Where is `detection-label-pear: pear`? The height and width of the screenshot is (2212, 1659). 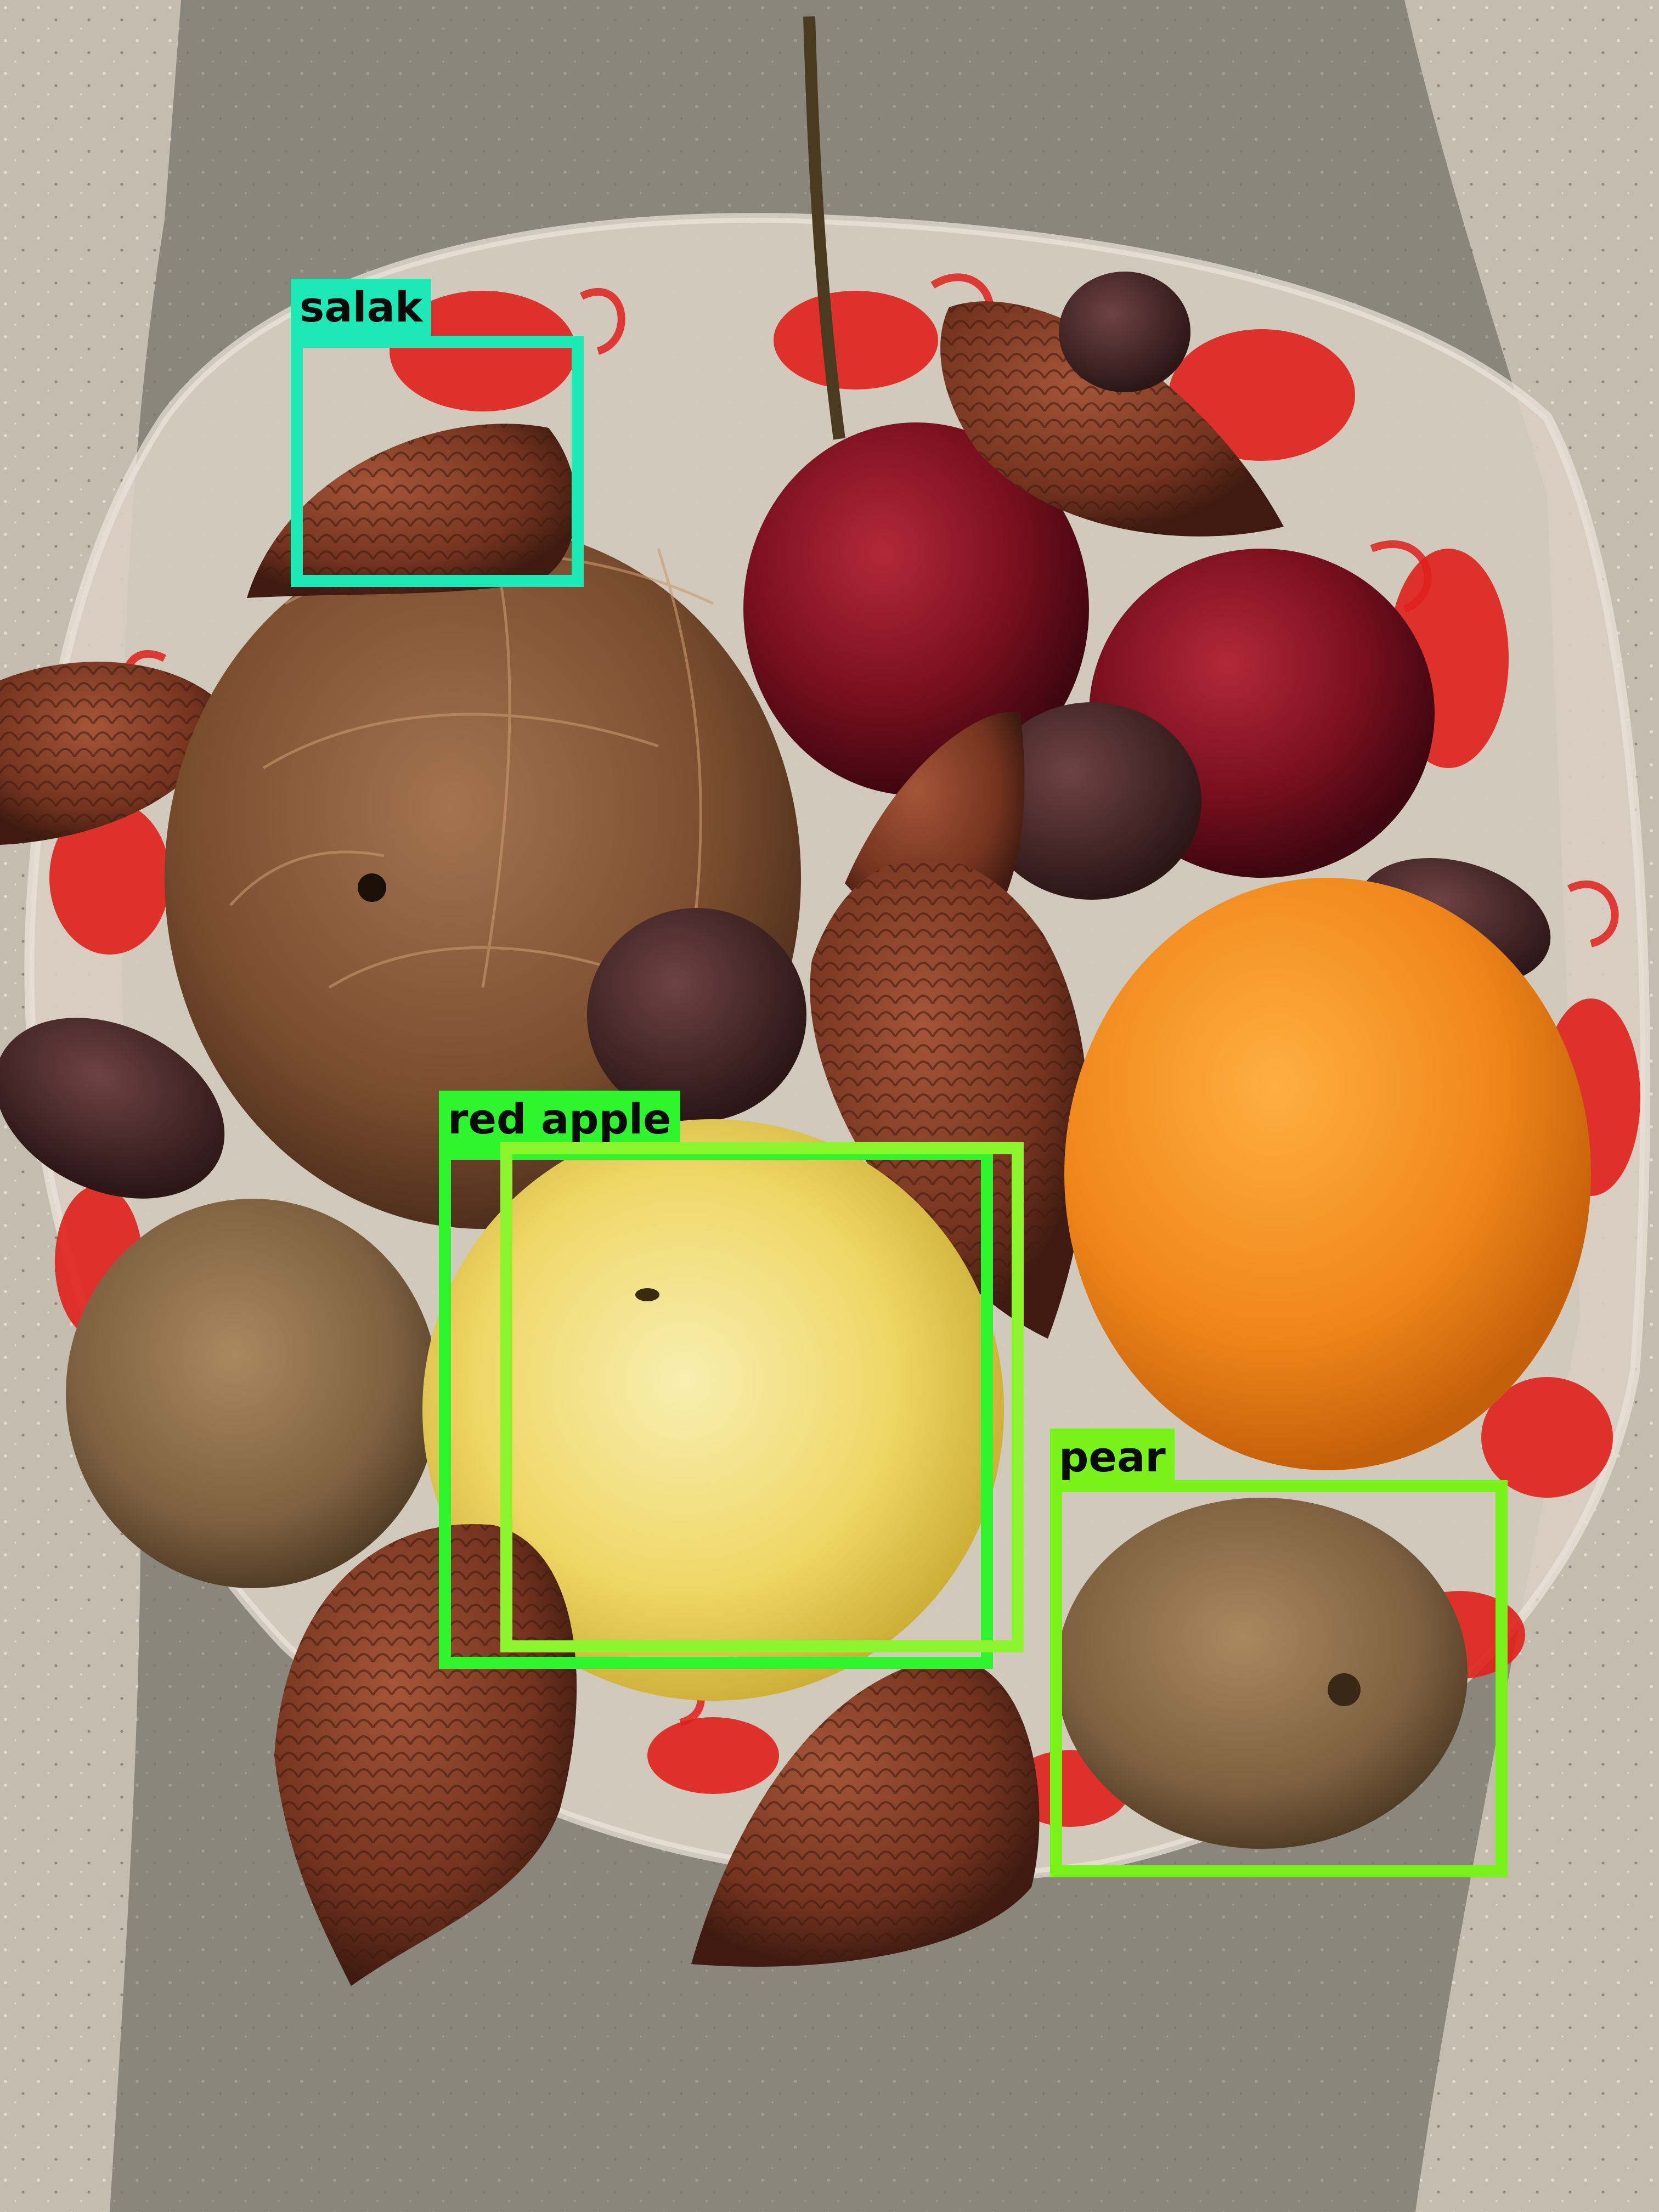 detection-label-pear: pear is located at coordinates (1113, 1458).